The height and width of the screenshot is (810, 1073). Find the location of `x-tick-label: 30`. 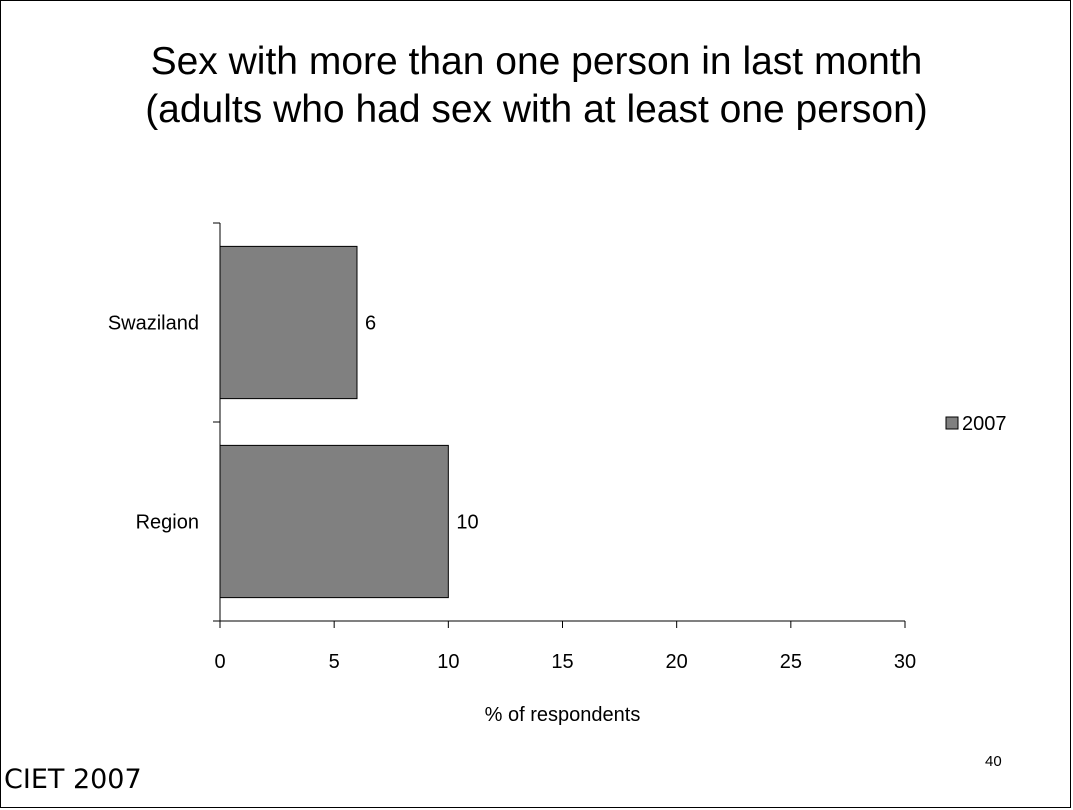

x-tick-label: 30 is located at coordinates (905, 662).